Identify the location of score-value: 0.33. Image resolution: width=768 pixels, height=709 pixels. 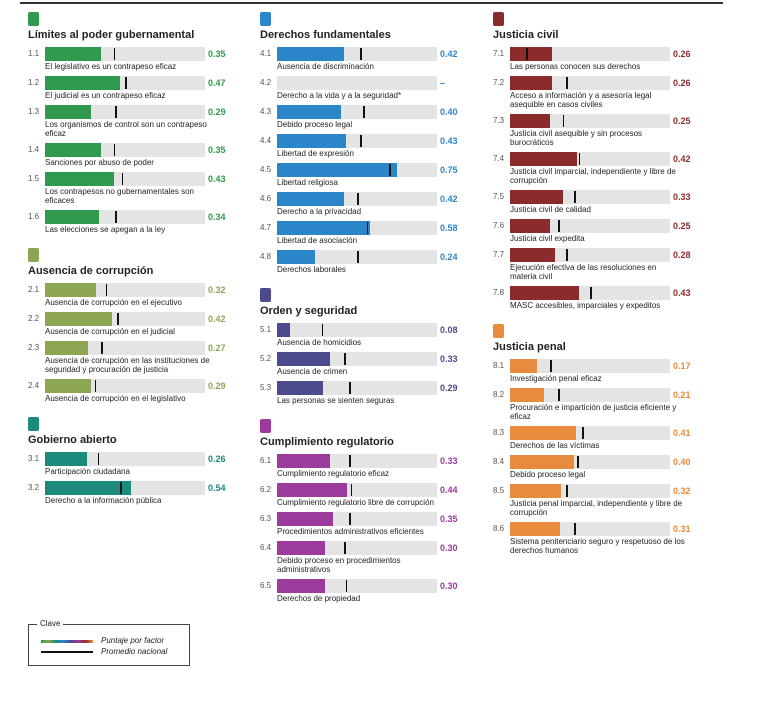
(682, 197).